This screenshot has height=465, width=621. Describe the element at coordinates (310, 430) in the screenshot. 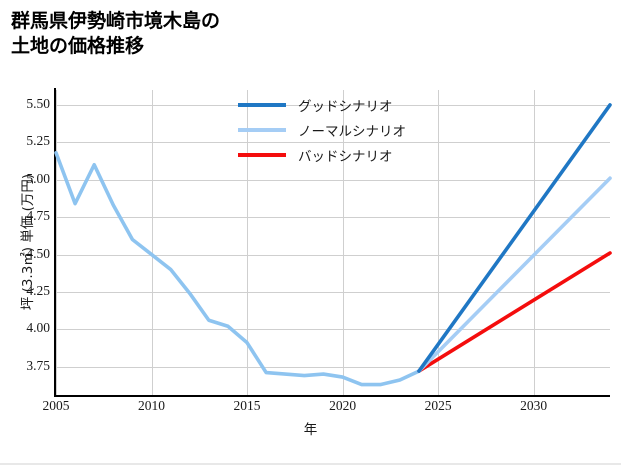

I see `x-axis-title: 年` at that location.